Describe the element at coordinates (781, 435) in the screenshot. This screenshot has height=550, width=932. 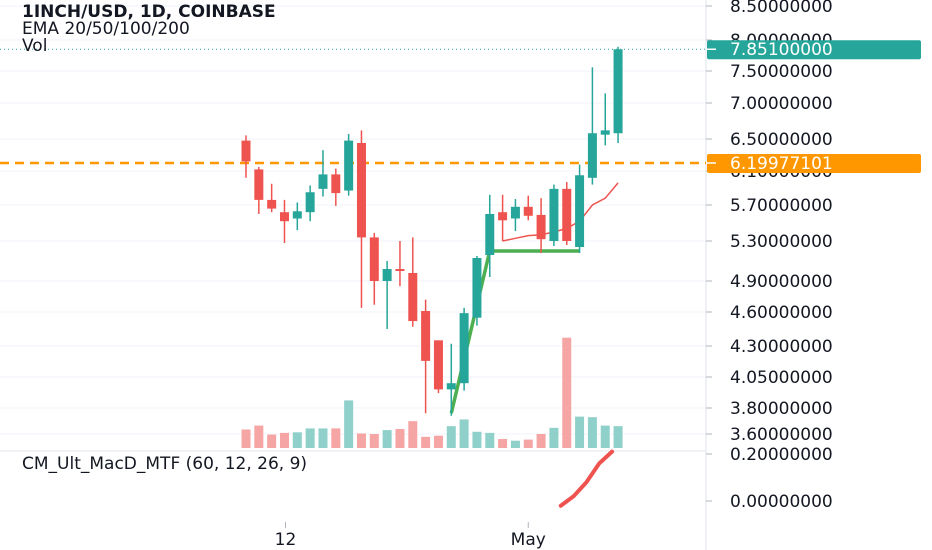
I see `price-tick-label: 3.60000000` at that location.